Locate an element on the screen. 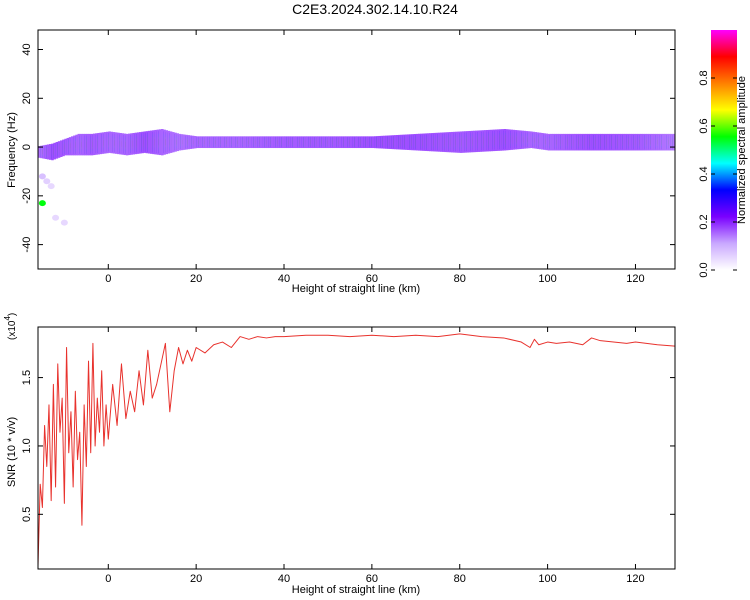  x-tick-label: 80 is located at coordinates (460, 279).